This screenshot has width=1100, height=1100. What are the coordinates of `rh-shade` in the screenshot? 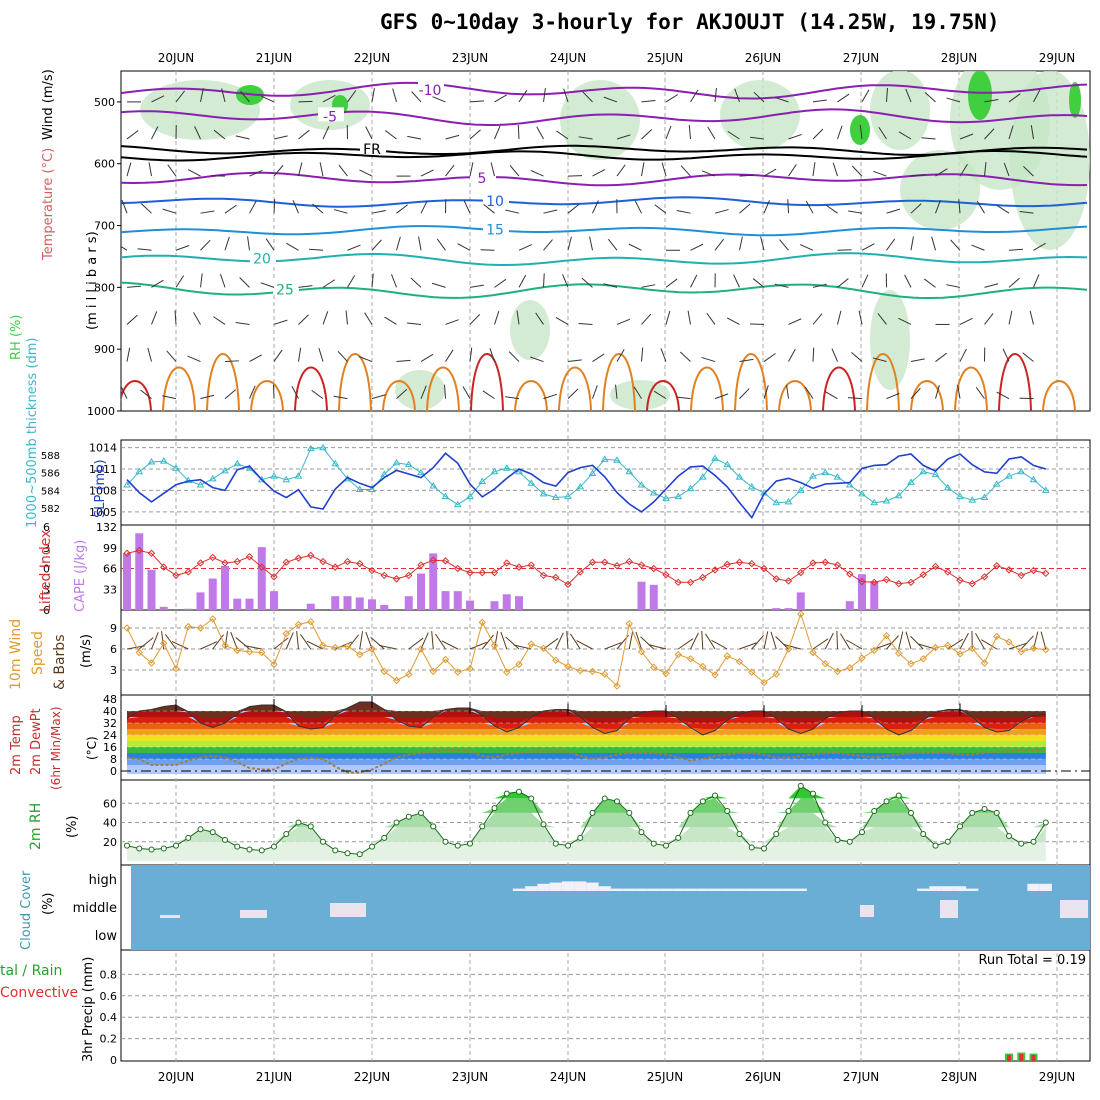 It's located at (860, 130).